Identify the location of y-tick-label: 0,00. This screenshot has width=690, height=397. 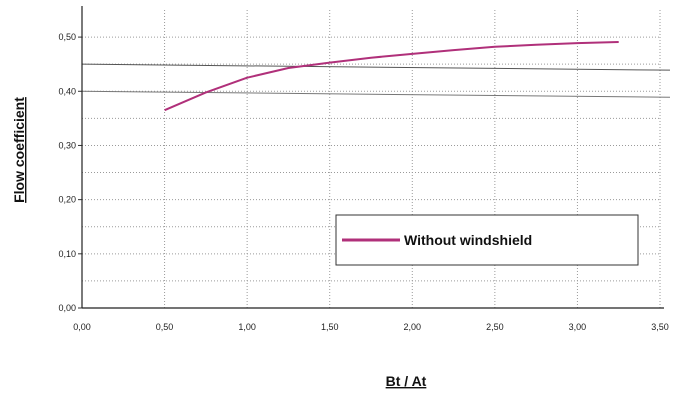
(67, 308).